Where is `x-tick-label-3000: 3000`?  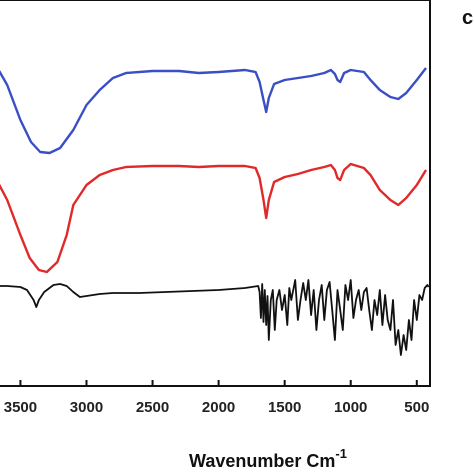 x-tick-label-3000: 3000 is located at coordinates (86, 407).